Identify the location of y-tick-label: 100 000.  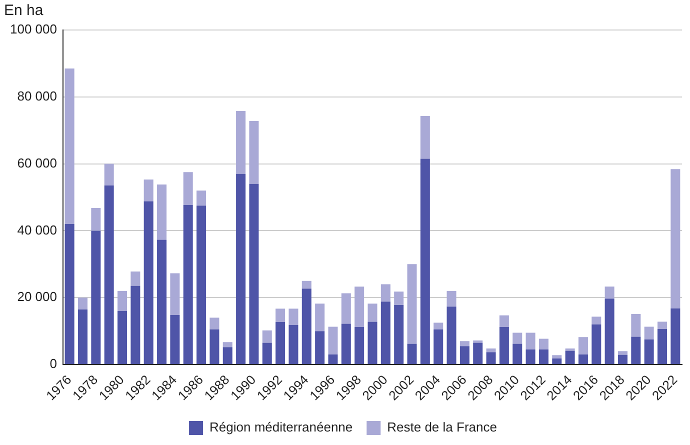
(33, 29).